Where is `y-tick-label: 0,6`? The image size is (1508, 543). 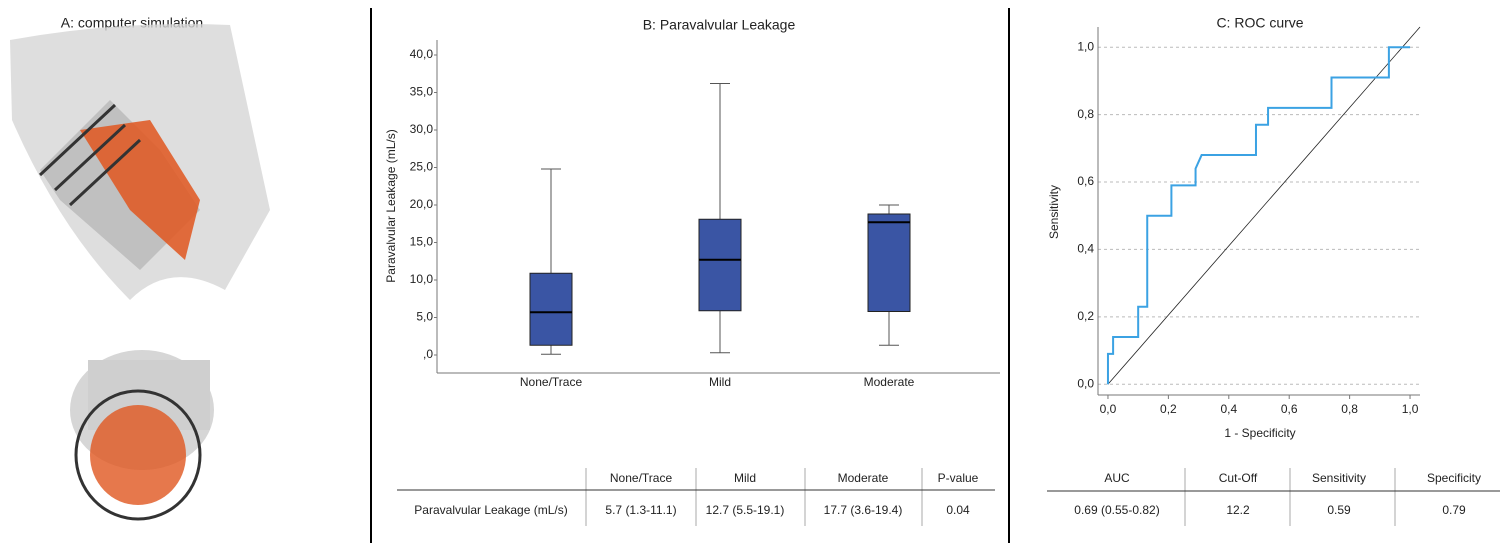 y-tick-label: 0,6 is located at coordinates (1085, 181).